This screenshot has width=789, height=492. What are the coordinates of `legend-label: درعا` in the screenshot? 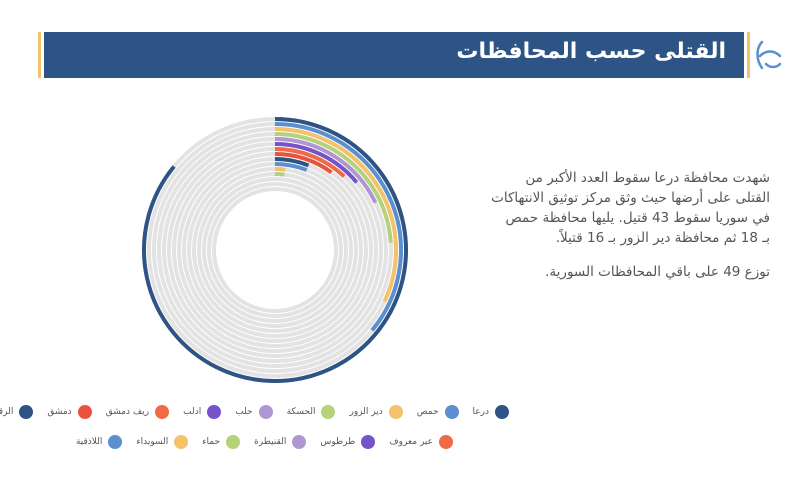 It's located at (480, 412).